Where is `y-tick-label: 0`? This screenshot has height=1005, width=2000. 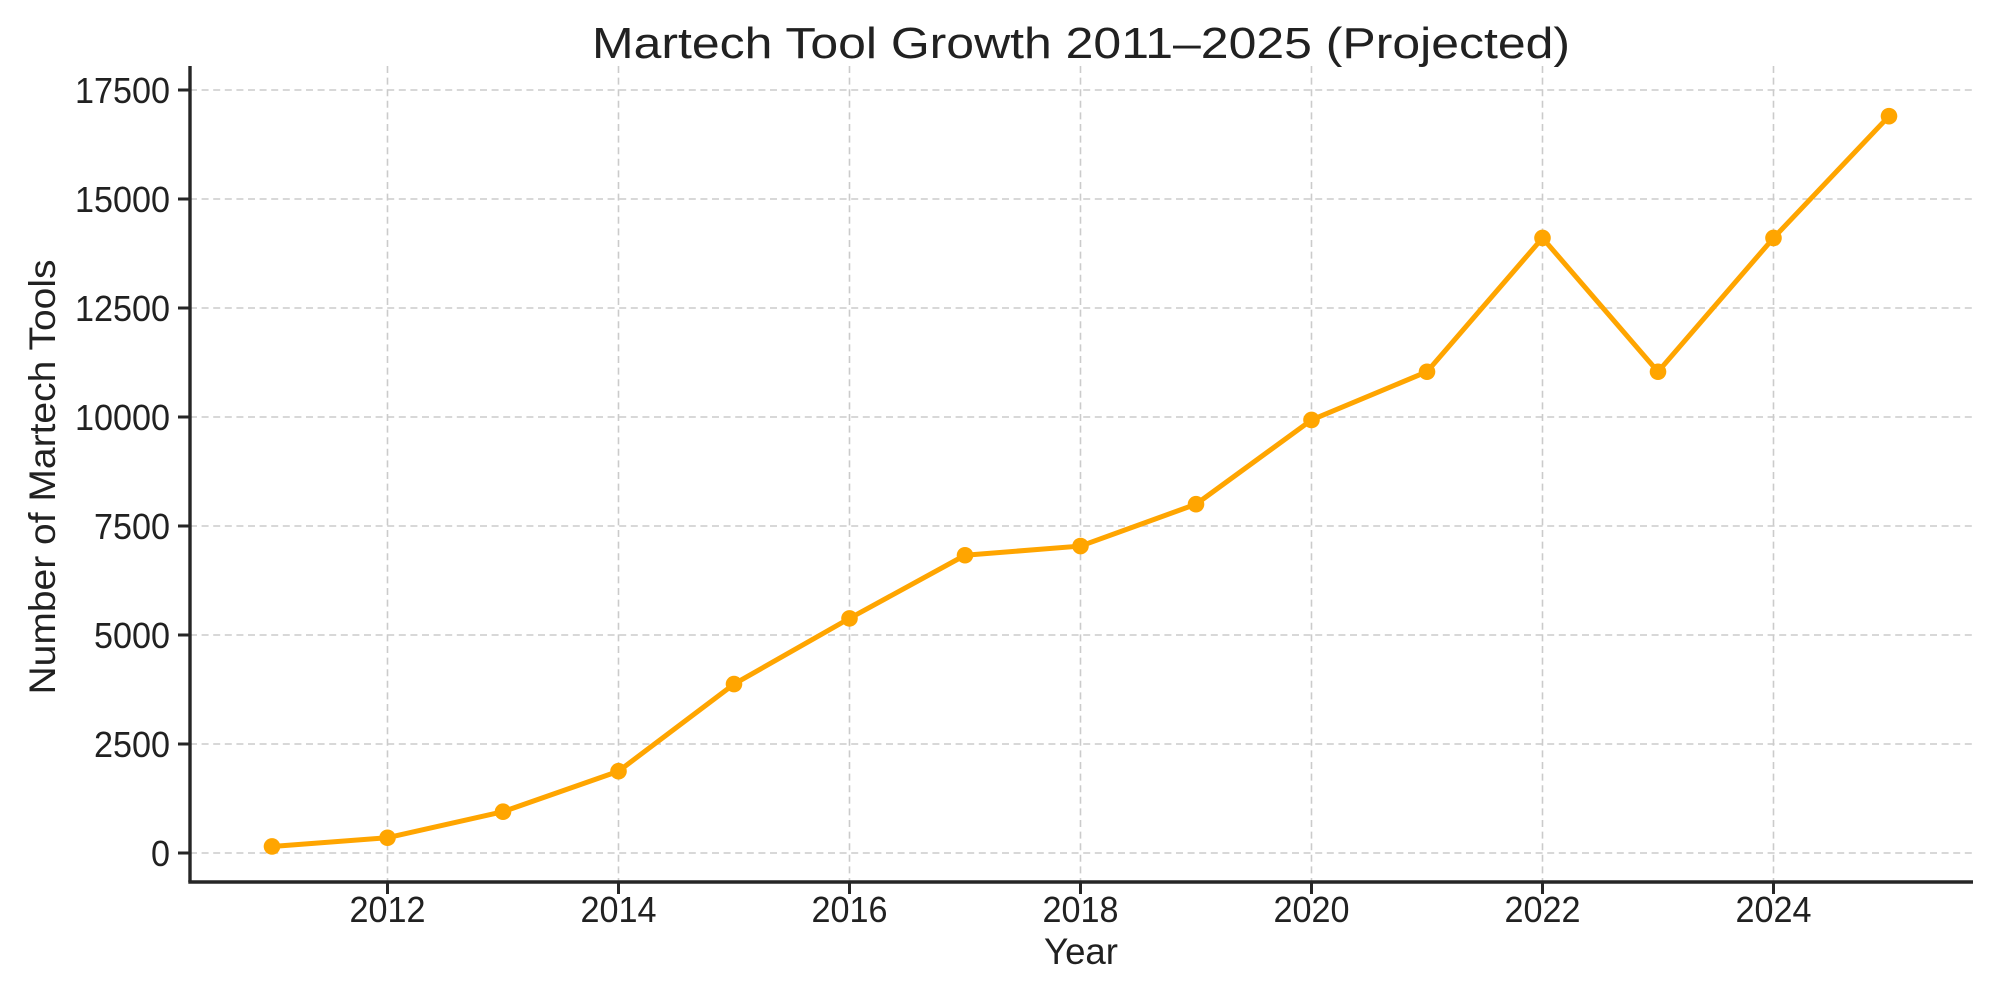 y-tick-label: 0 is located at coordinates (160, 853).